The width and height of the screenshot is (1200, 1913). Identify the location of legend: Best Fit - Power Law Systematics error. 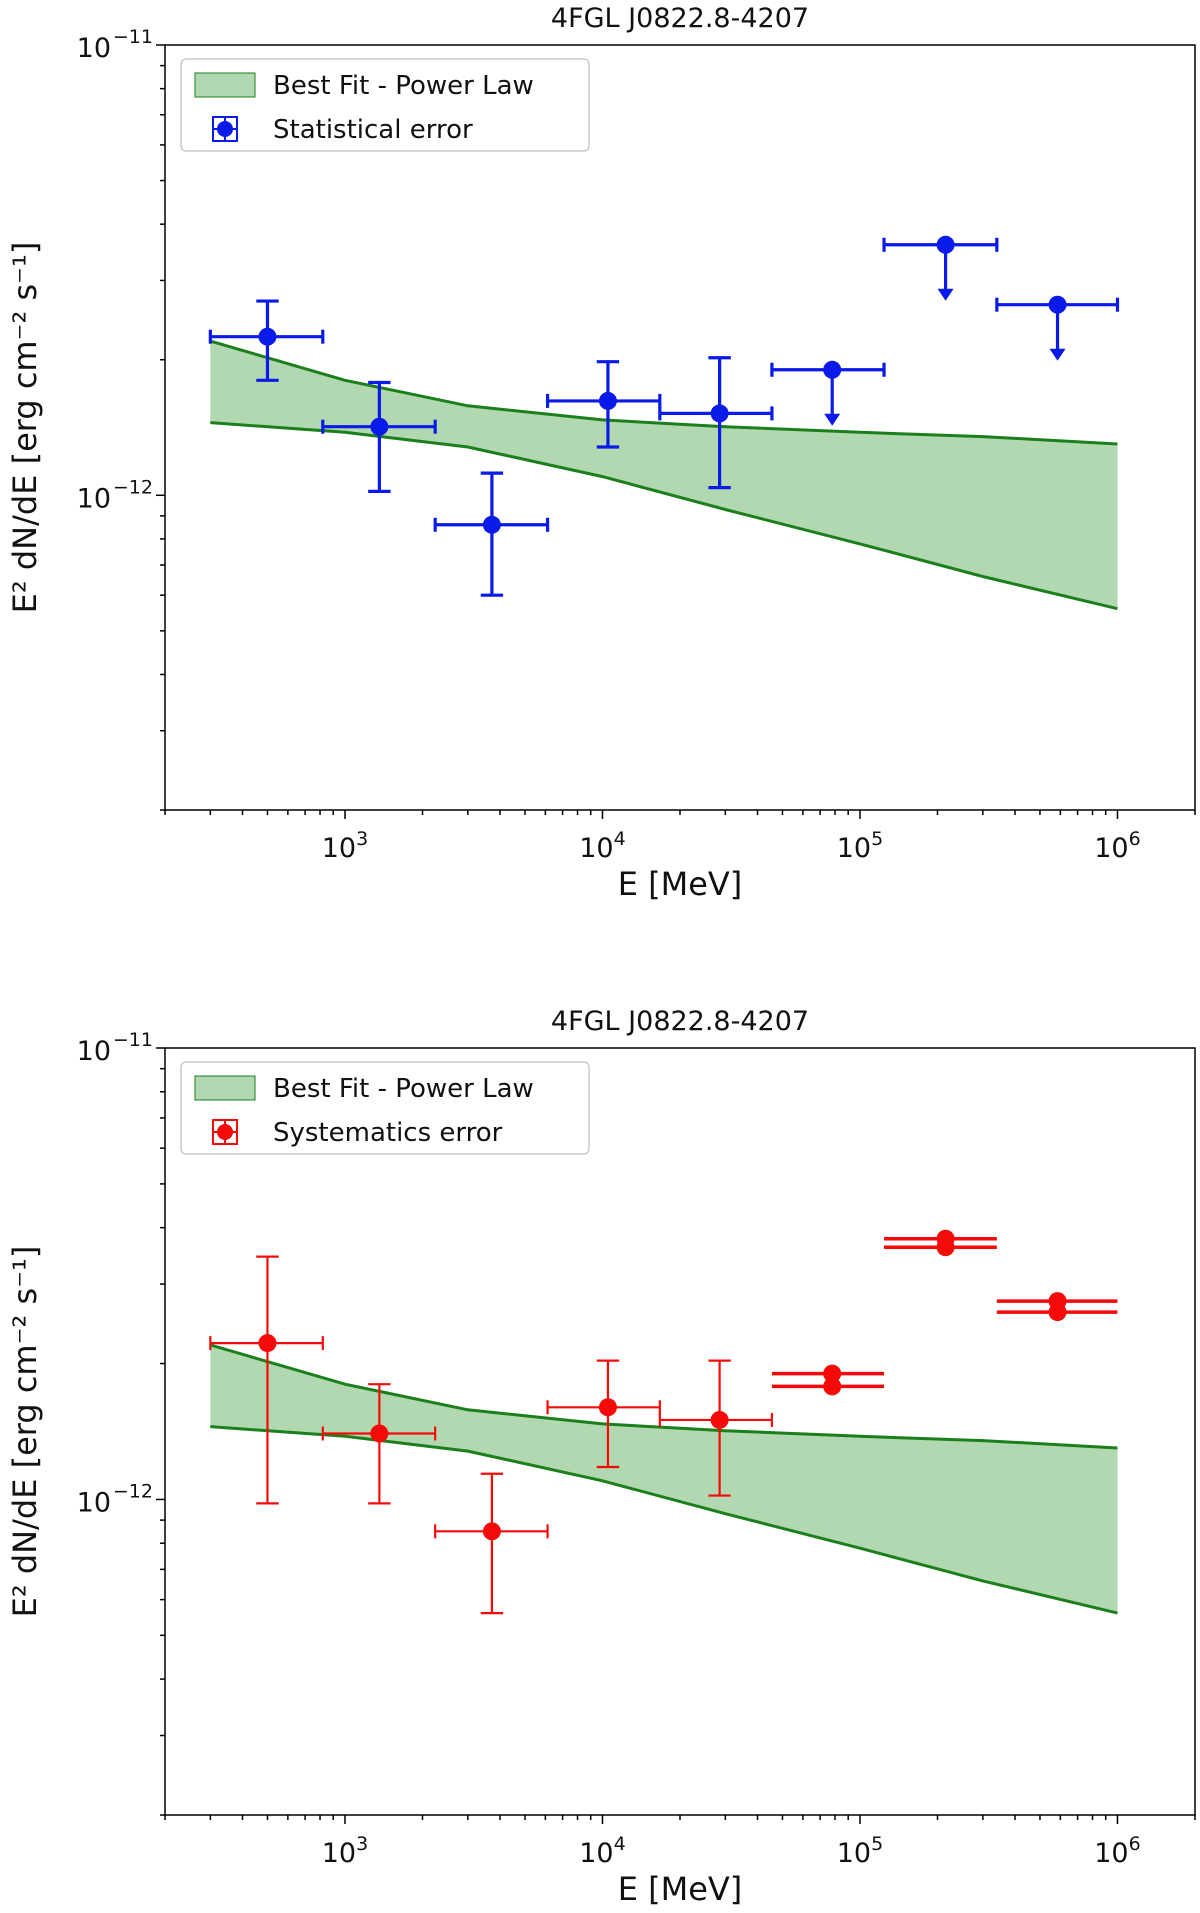
(385, 1108).